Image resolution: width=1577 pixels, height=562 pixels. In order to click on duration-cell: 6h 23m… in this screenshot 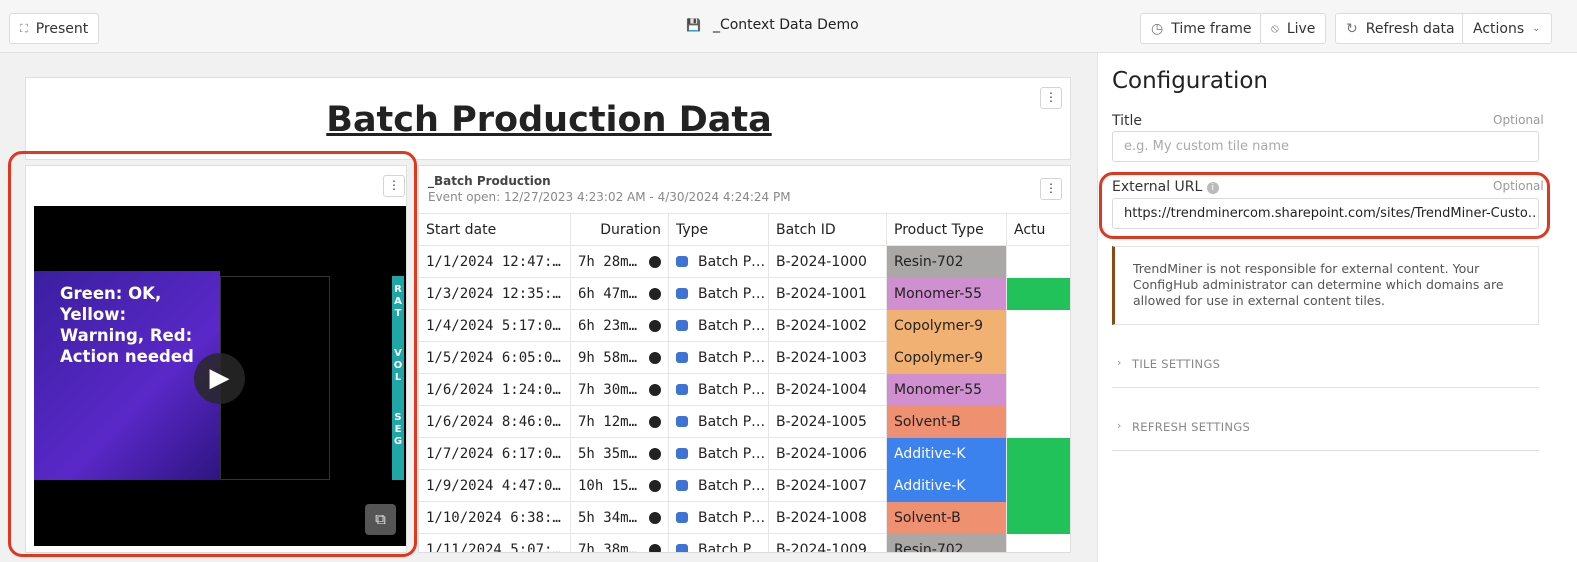, I will do `click(620, 326)`.